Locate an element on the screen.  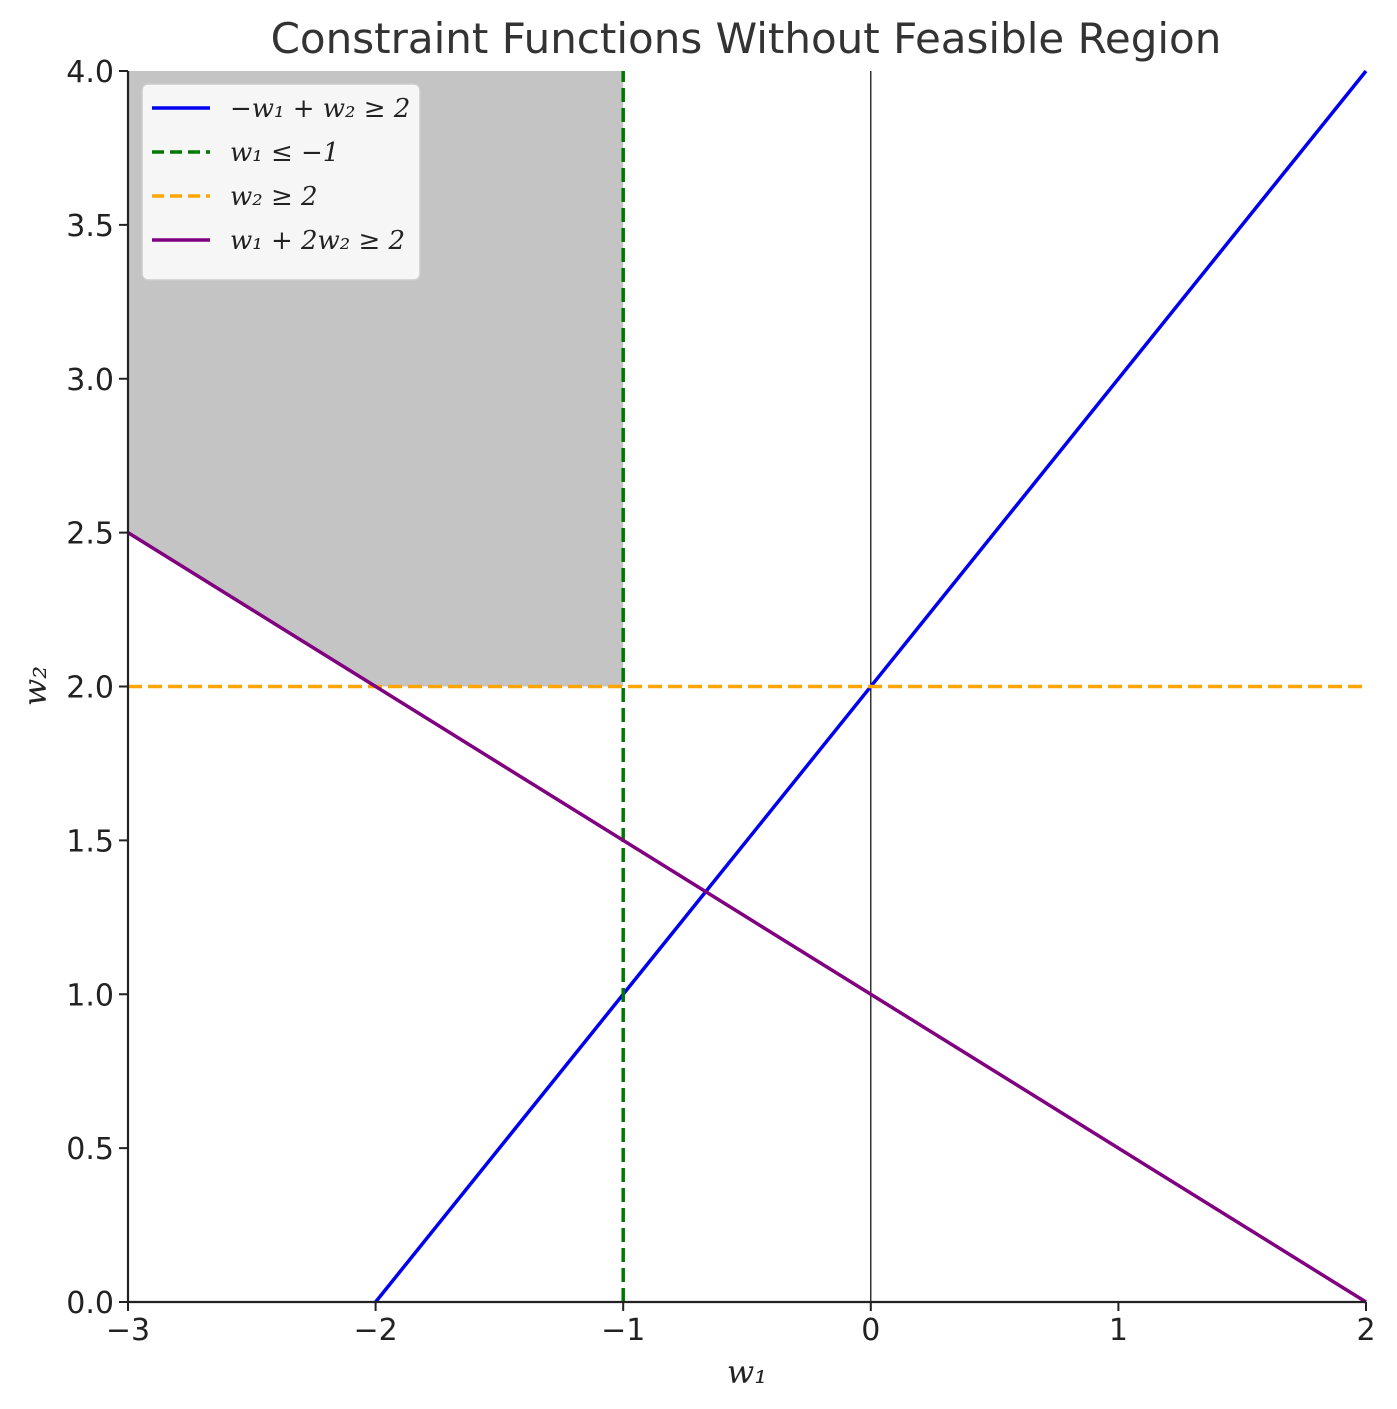
x-tick-label: −3 is located at coordinates (128, 1330).